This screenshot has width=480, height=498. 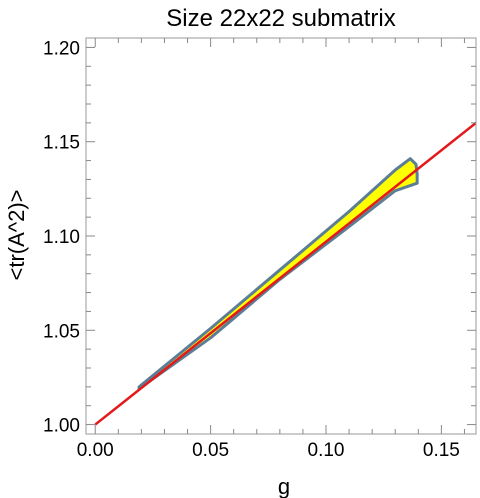 I want to click on y-tick-label: 1.20, so click(x=61, y=48).